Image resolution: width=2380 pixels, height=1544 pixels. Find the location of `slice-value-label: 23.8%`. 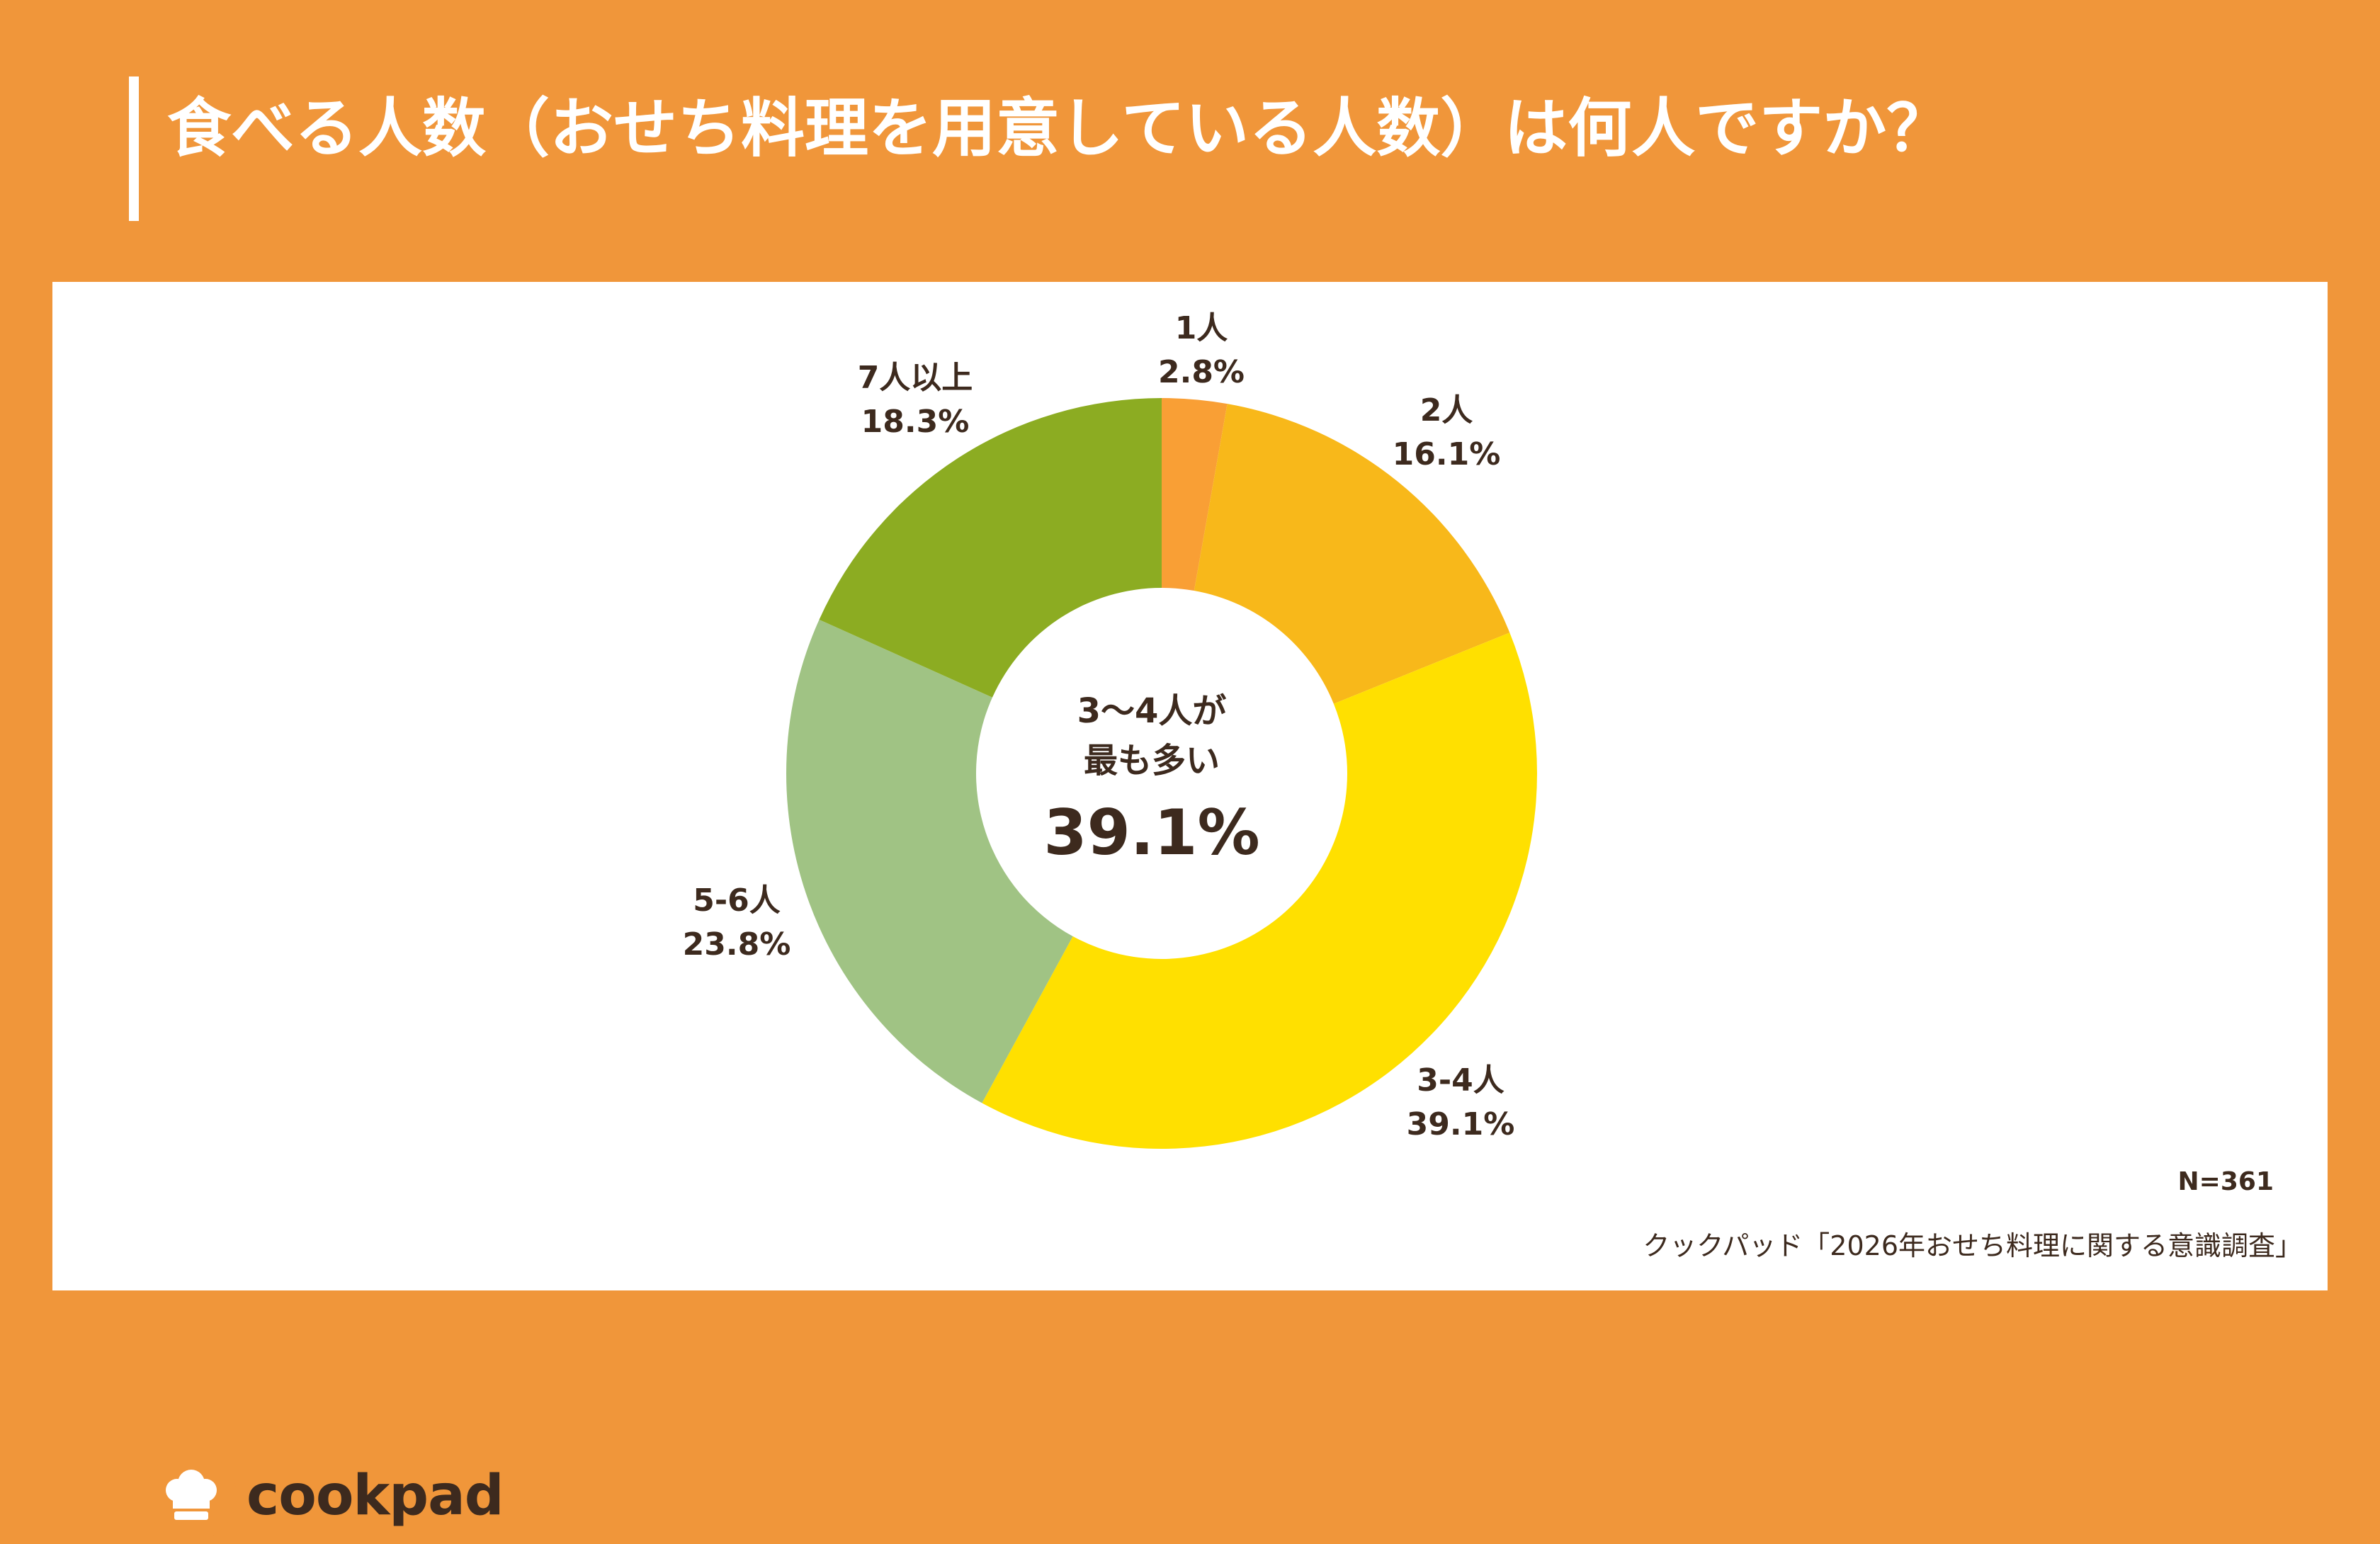

slice-value-label: 23.8% is located at coordinates (737, 945).